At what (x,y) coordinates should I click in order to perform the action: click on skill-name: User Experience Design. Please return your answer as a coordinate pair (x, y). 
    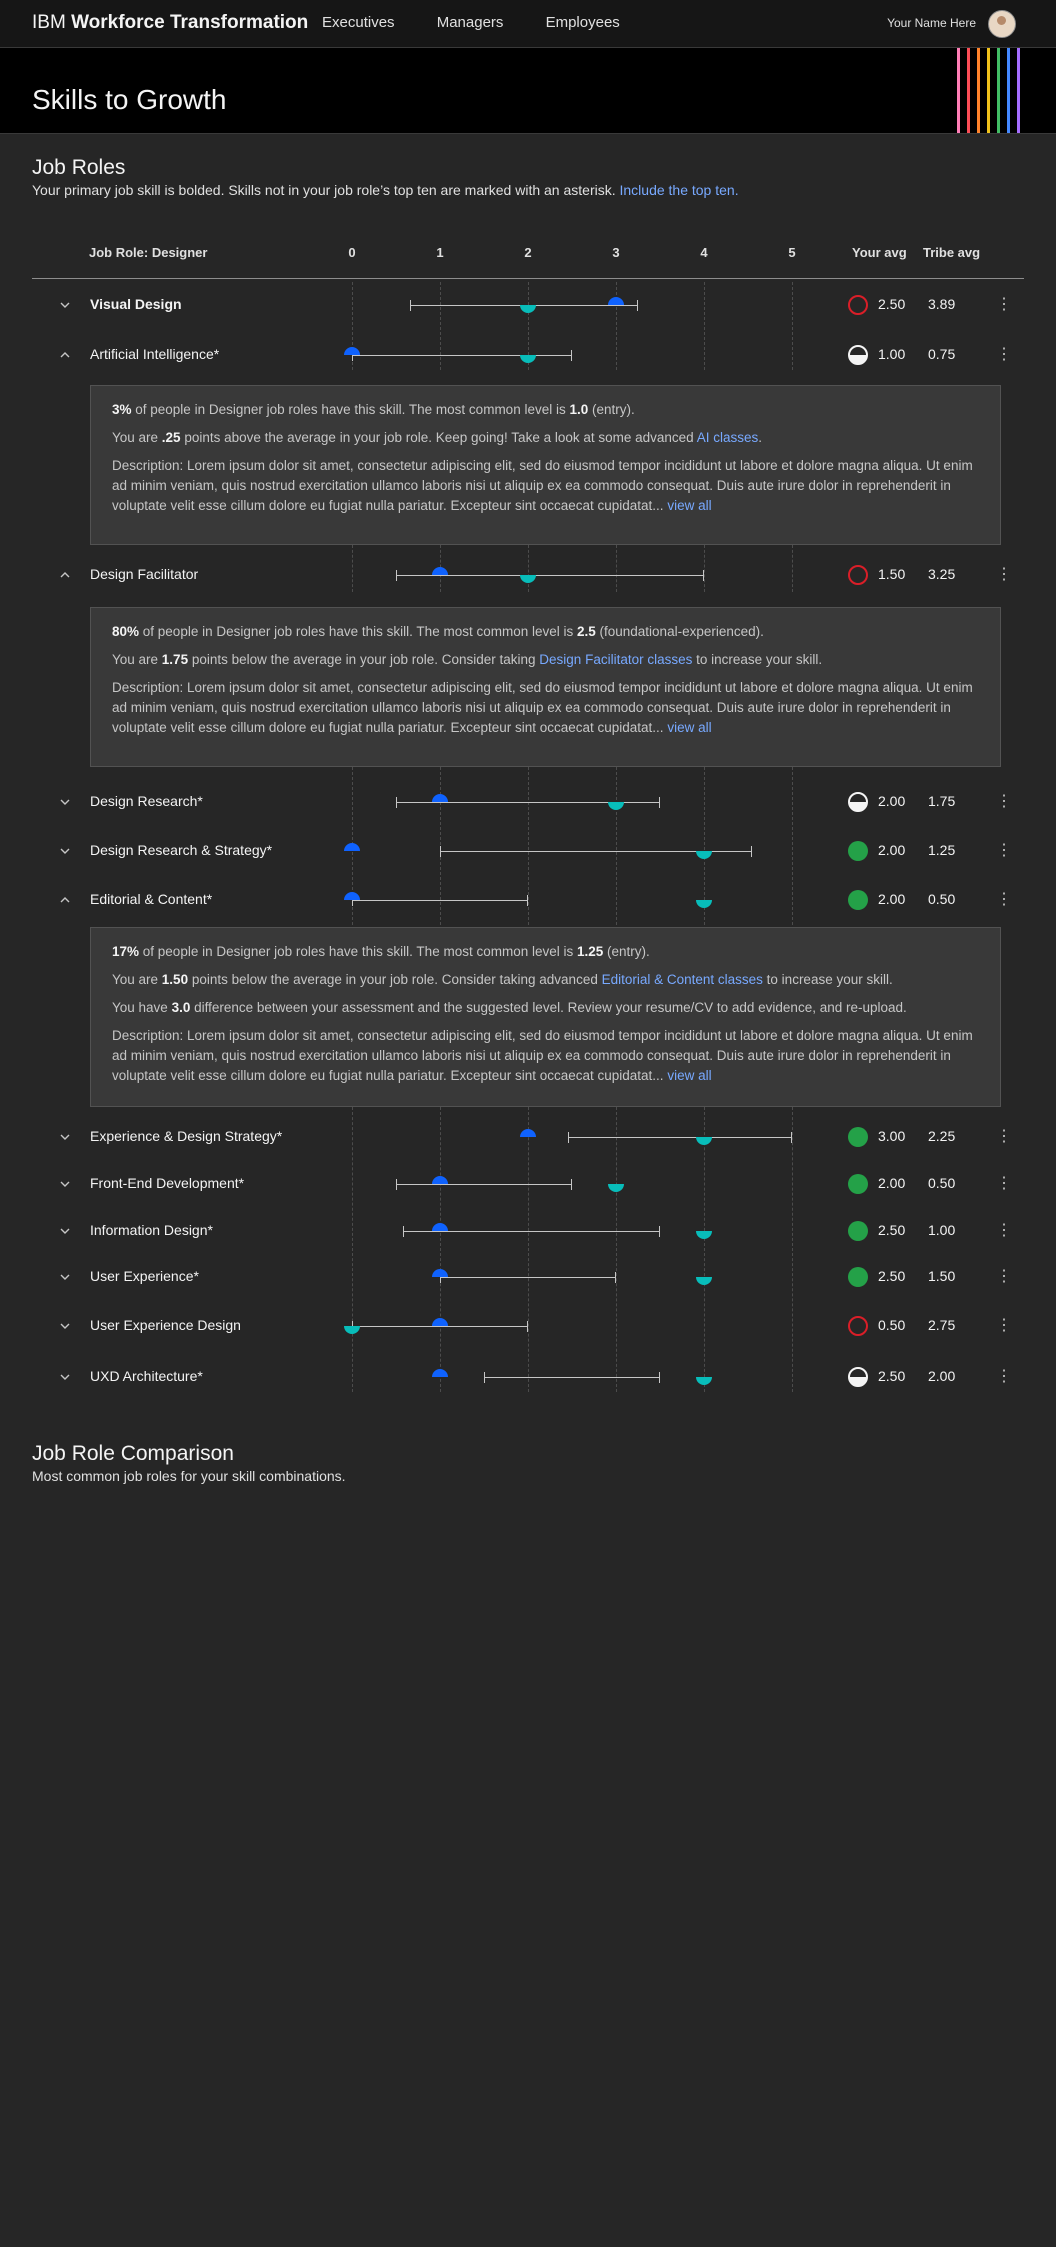
    Looking at the image, I should click on (165, 1325).